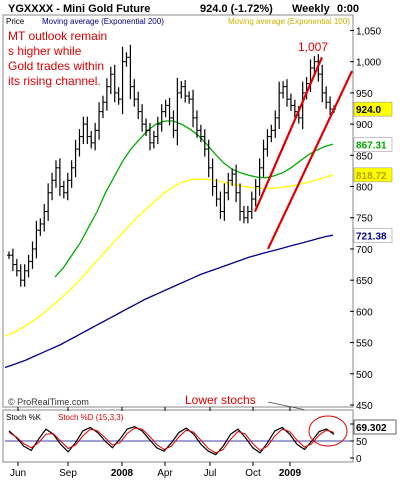 The image size is (400, 500). What do you see at coordinates (288, 134) in the screenshot?
I see `channel-upper-line` at bounding box center [288, 134].